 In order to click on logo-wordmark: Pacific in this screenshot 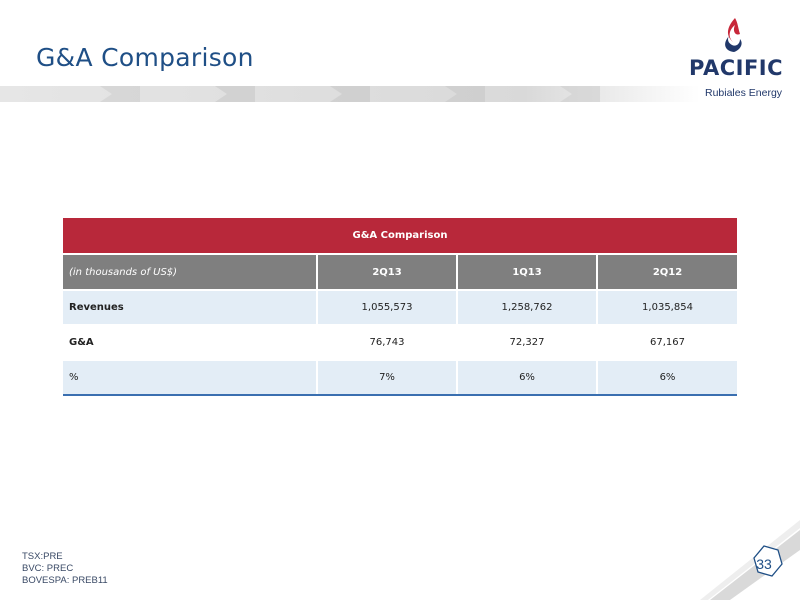, I will do `click(736, 68)`.